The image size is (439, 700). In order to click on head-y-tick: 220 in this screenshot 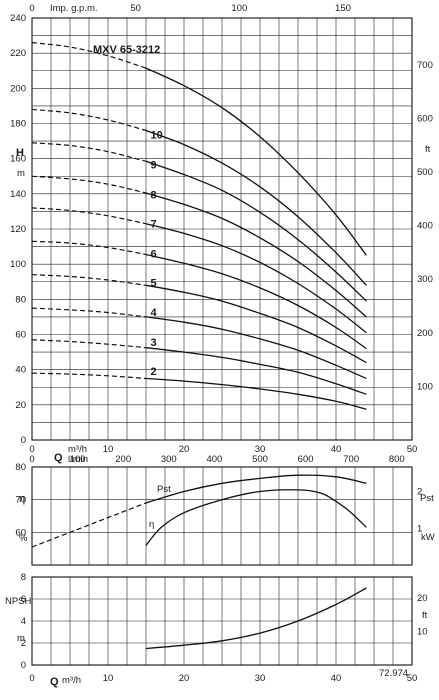, I will do `click(18, 53)`.